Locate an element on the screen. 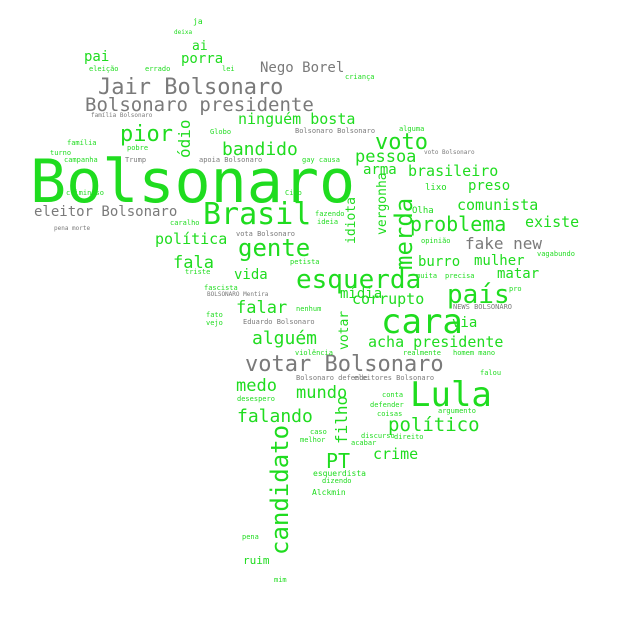  filler-mark: coisas is located at coordinates (390, 414).